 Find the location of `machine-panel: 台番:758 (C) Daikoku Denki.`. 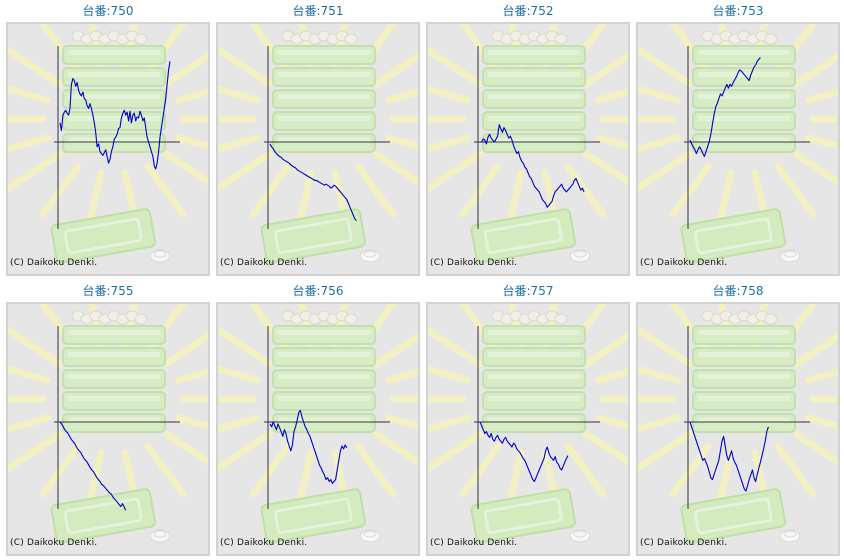

machine-panel: 台番:758 (C) Daikoku Denki. is located at coordinates (738, 418).